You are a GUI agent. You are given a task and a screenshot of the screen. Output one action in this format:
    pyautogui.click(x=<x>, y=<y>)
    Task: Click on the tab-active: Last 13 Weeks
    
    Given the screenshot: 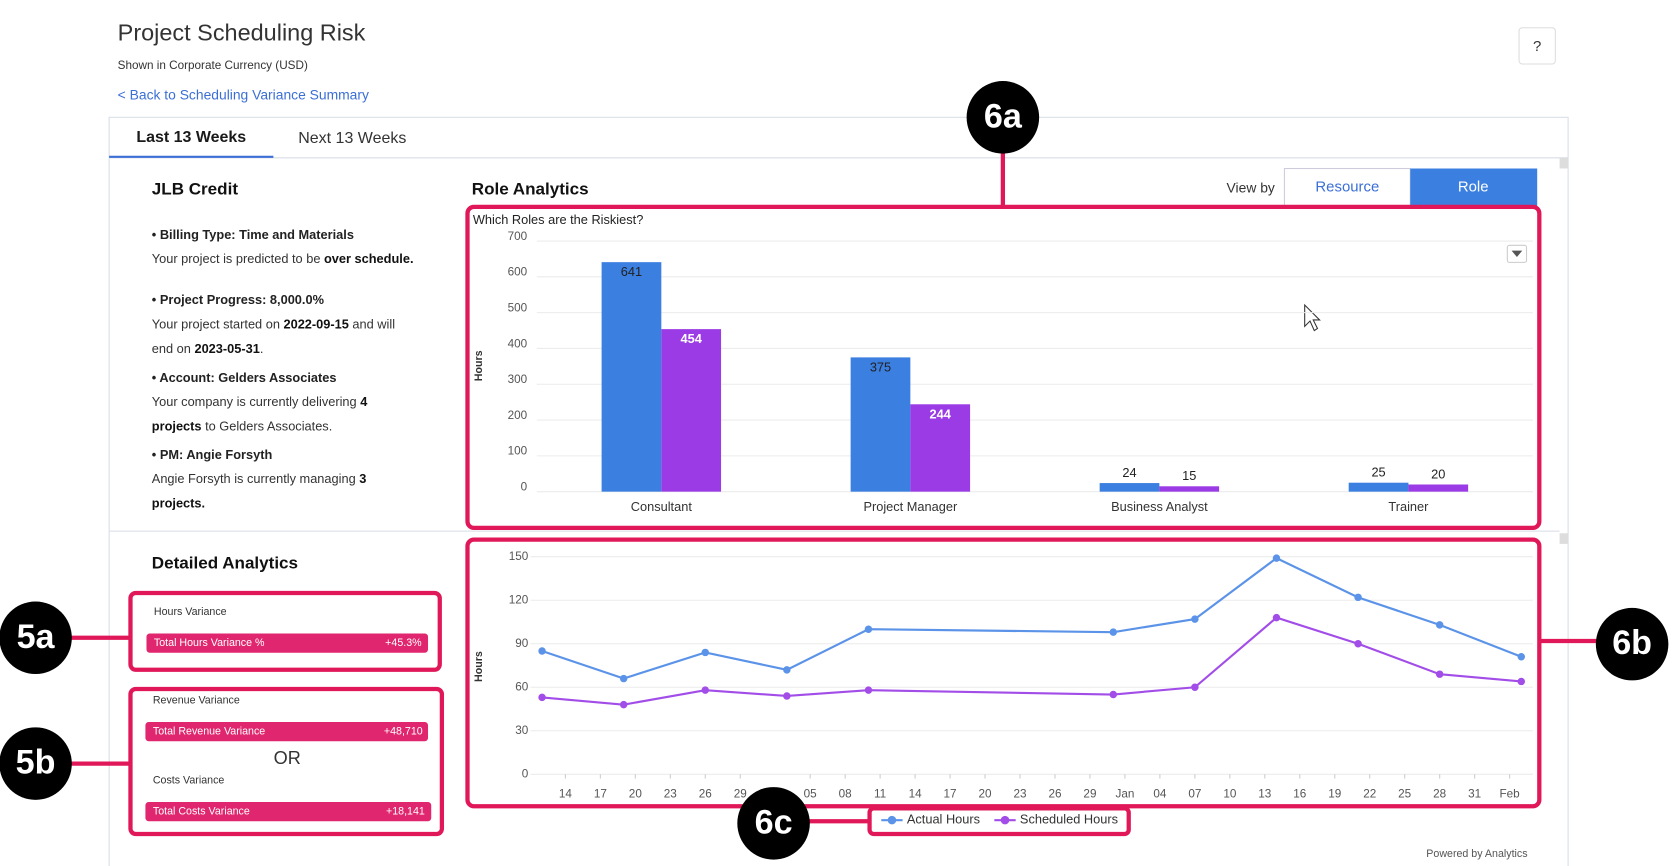 What is the action you would take?
    pyautogui.click(x=191, y=137)
    